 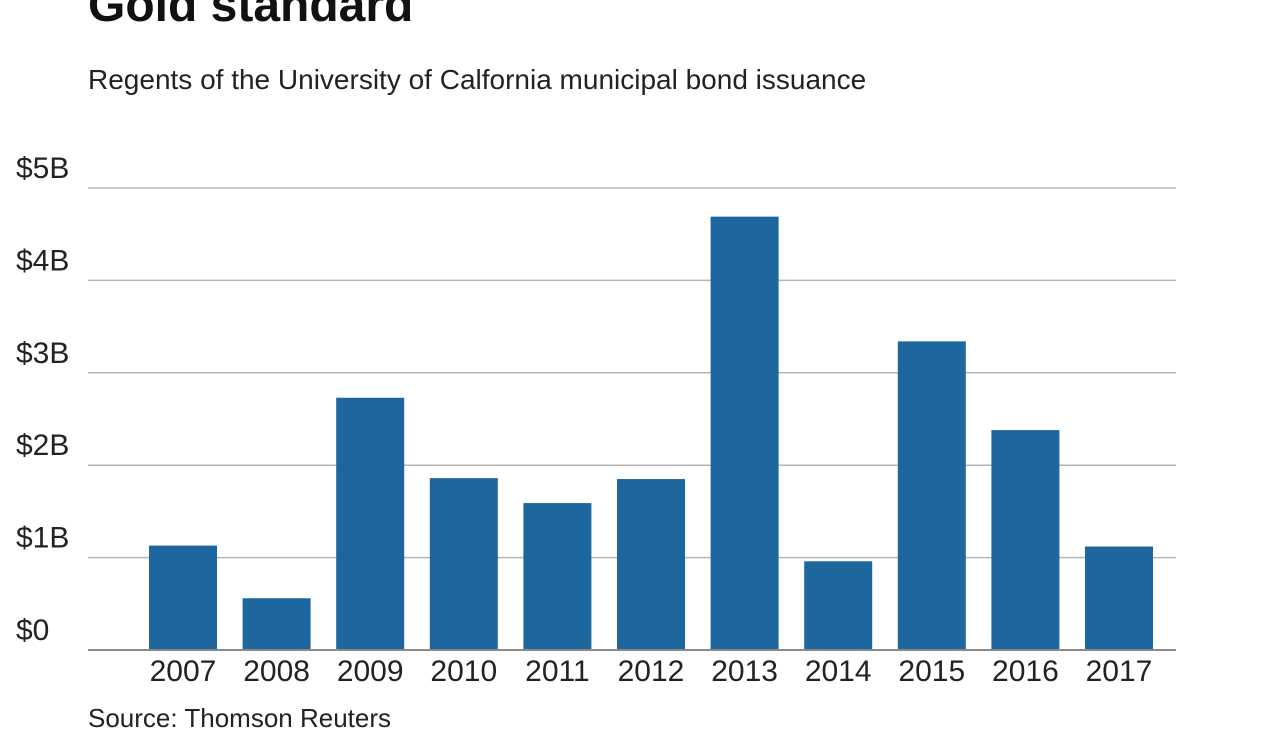 I want to click on bar-2008, so click(x=276, y=624).